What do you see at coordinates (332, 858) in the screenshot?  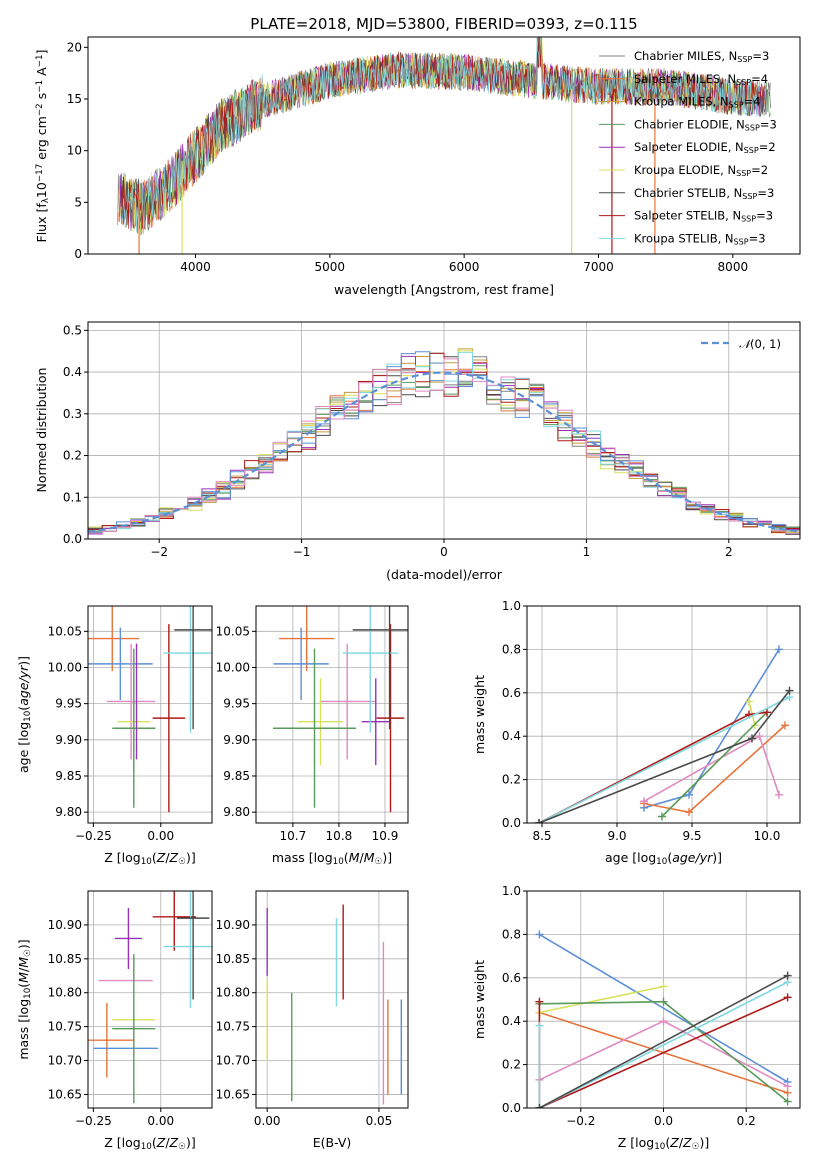 I see `x-axis-label: mass [log10(M/M☉)]` at bounding box center [332, 858].